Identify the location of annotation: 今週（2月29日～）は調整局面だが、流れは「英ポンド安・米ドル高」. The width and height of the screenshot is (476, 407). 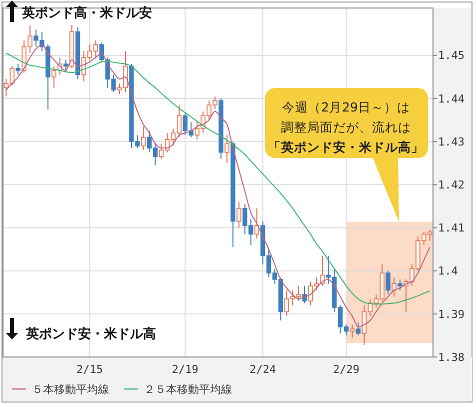
(346, 126).